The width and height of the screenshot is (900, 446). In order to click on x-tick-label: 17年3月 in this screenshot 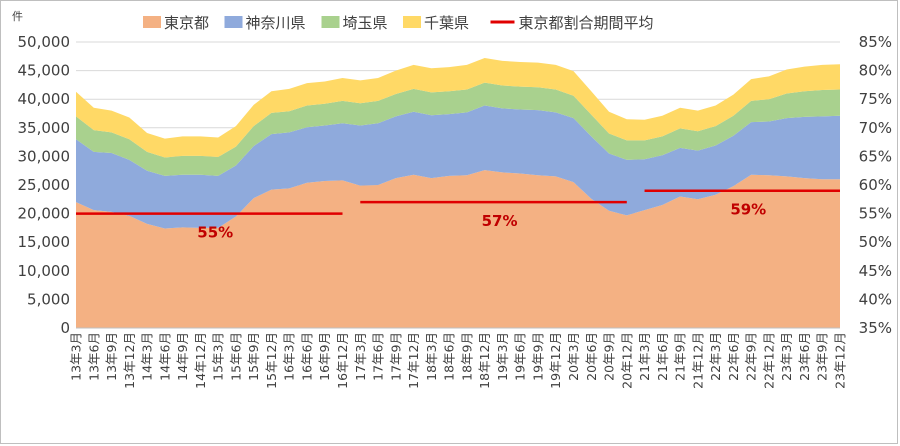, I will do `click(360, 356)`.